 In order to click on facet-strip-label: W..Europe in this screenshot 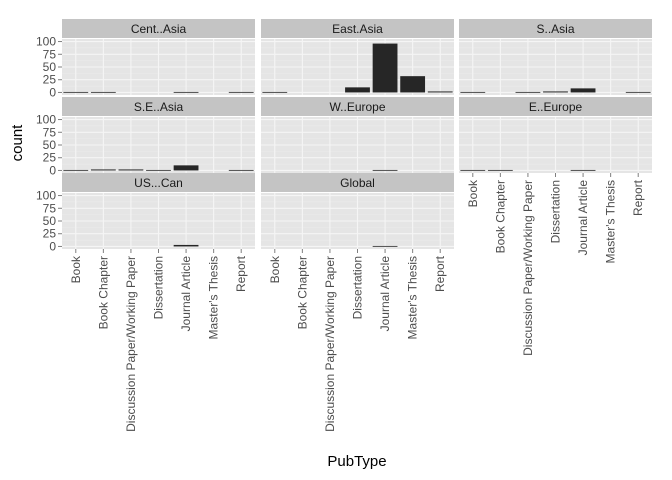, I will do `click(357, 107)`.